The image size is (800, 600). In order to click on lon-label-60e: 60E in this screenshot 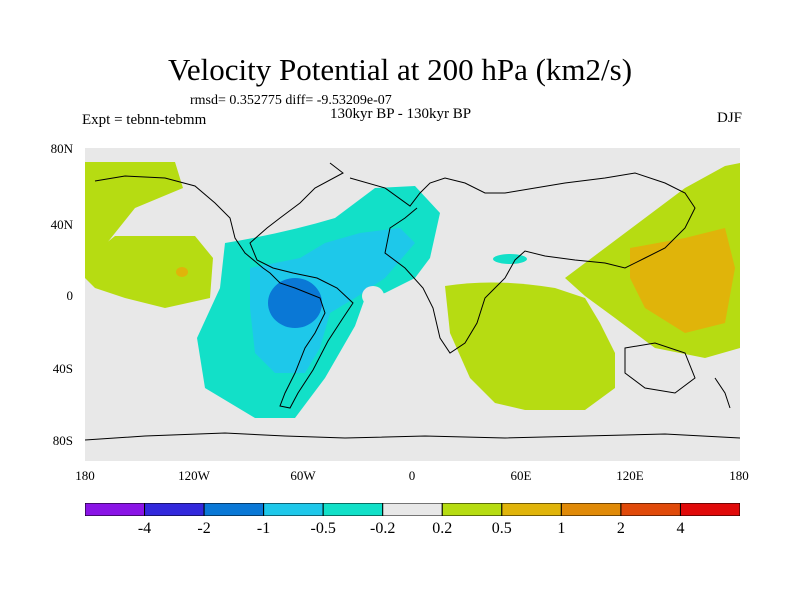, I will do `click(521, 475)`.